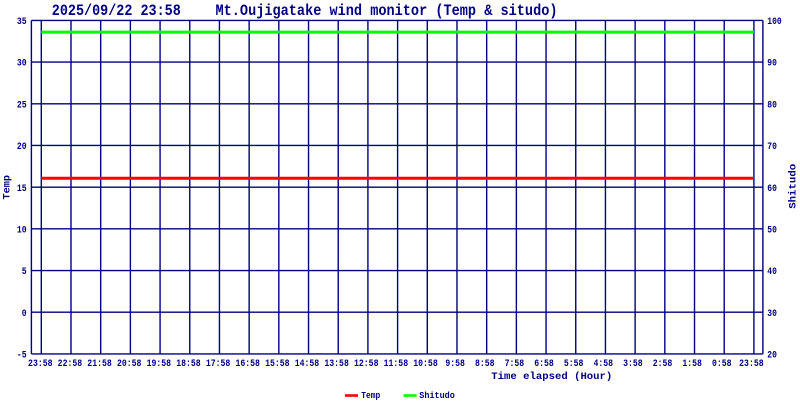  Describe the element at coordinates (247, 364) in the screenshot. I see `svg-text: 16:58` at that location.